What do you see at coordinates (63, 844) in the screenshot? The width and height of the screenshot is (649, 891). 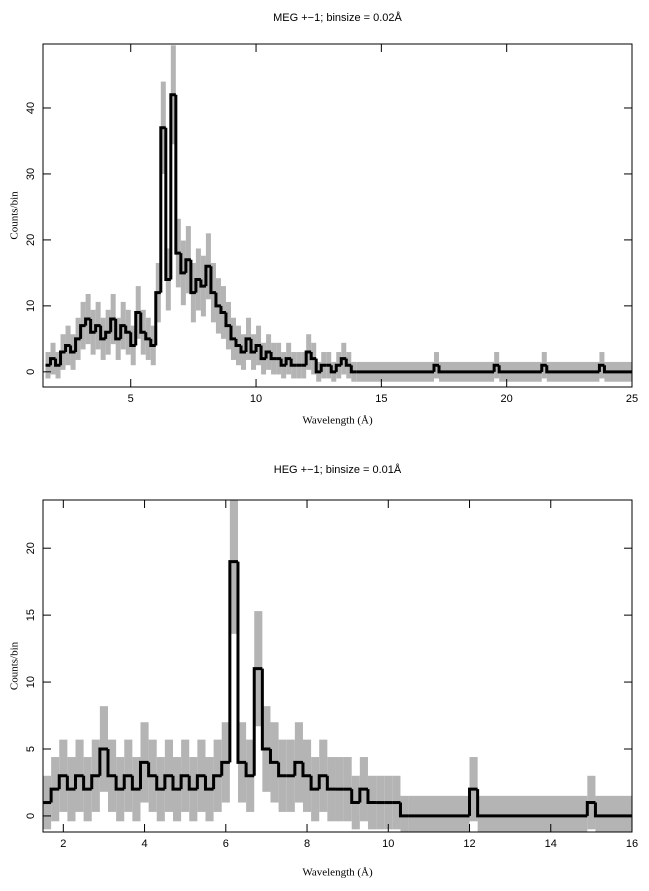 I see `x-tick-label: 2` at bounding box center [63, 844].